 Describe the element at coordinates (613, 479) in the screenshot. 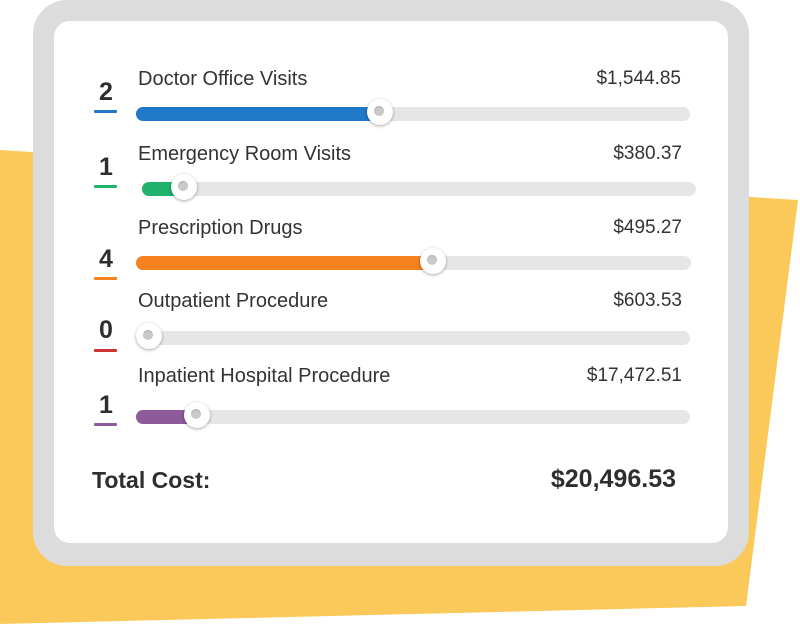

I see `total-cost-value: $20,496.53` at that location.